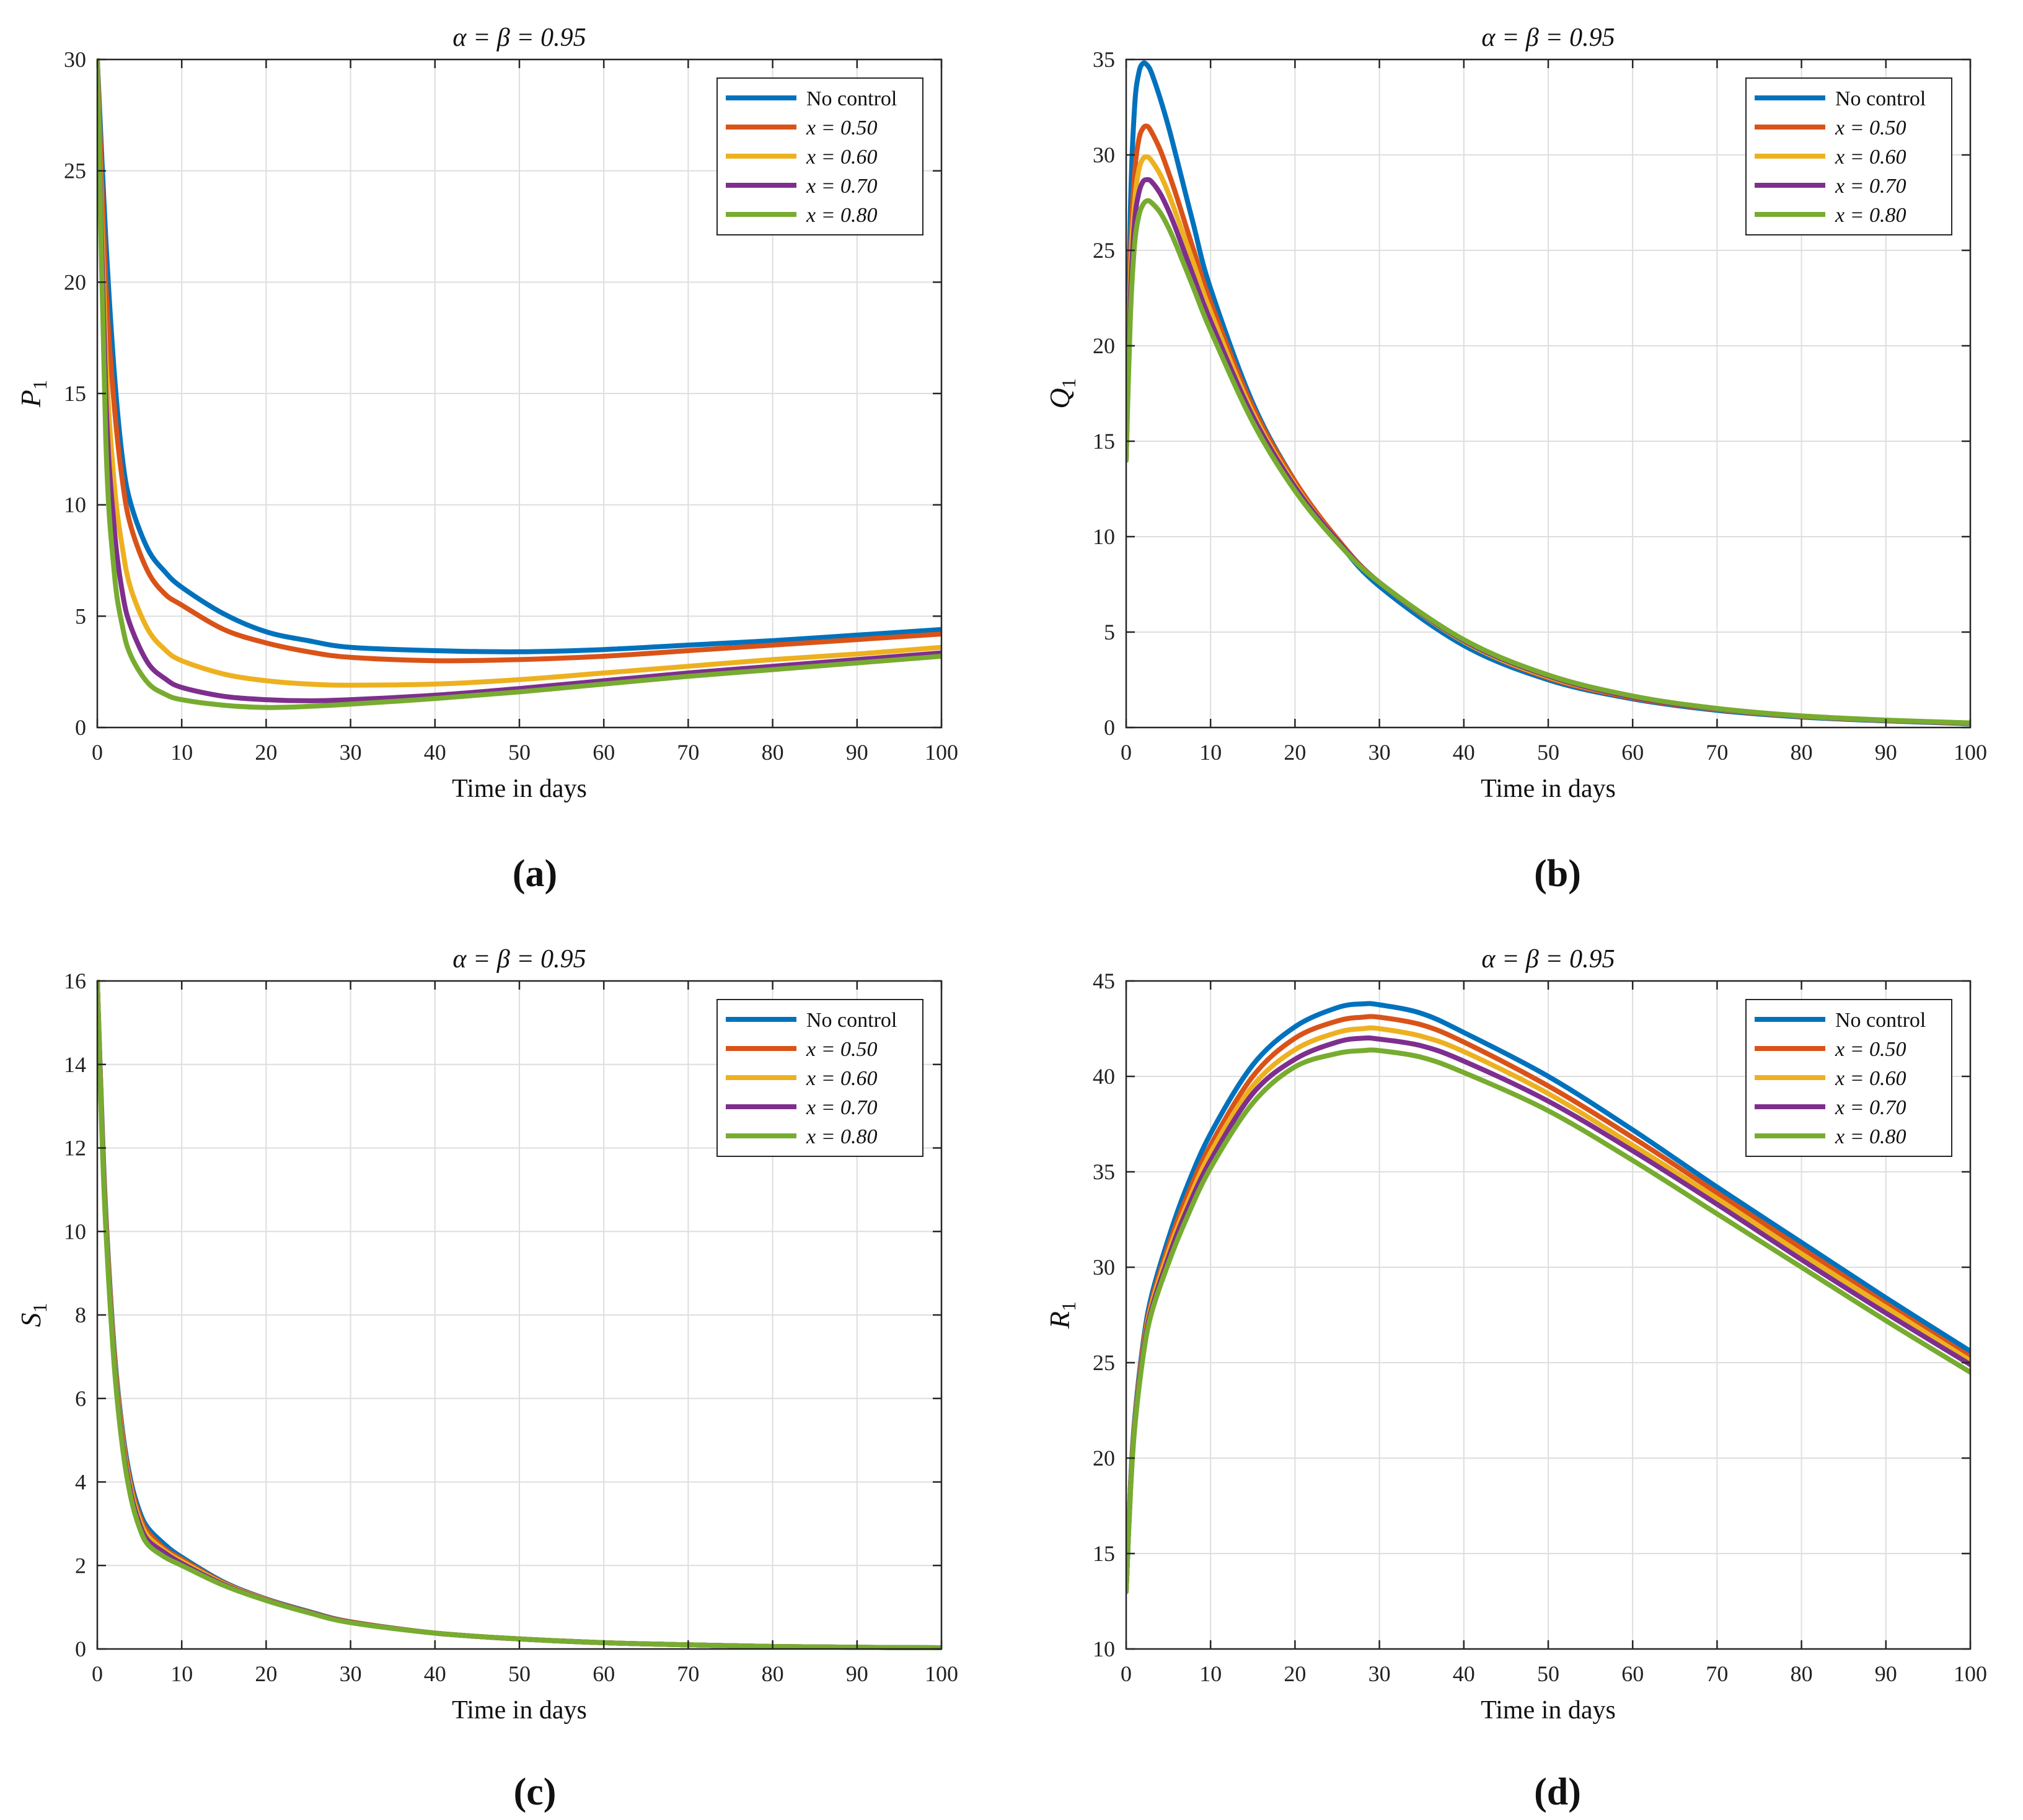  What do you see at coordinates (80, 1483) in the screenshot?
I see `y-tick-label: 4` at bounding box center [80, 1483].